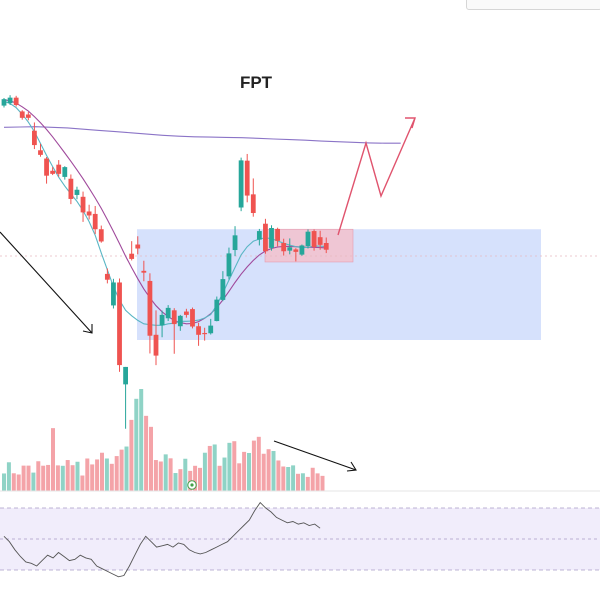 This screenshot has height=600, width=600. What do you see at coordinates (533, 5) in the screenshot?
I see `drawing-toolbar` at bounding box center [533, 5].